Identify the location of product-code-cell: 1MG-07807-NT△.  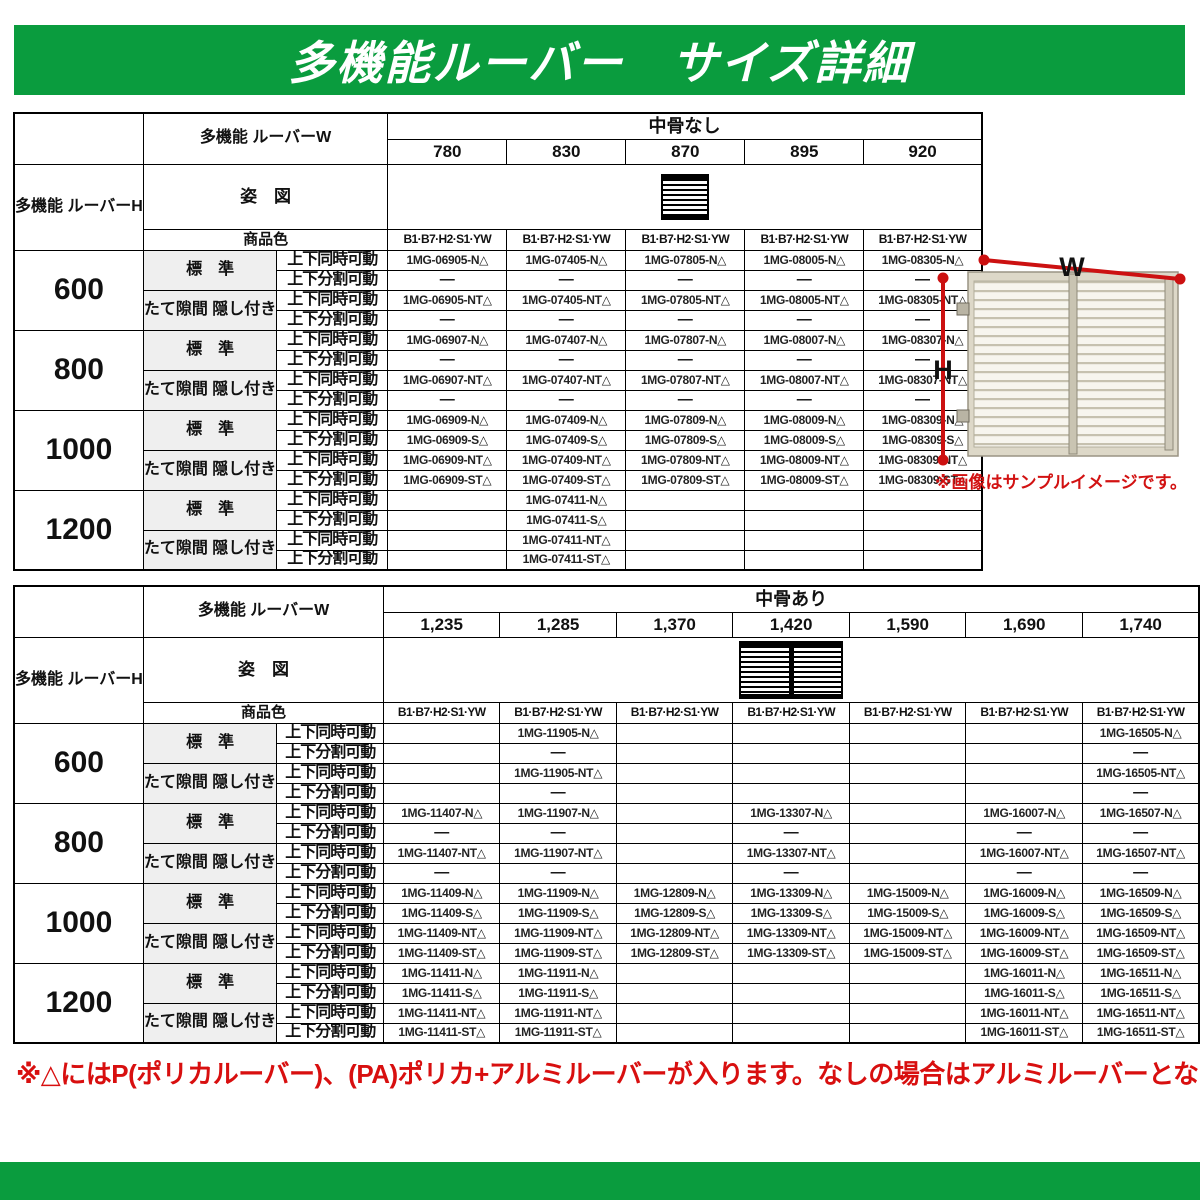
(685, 380).